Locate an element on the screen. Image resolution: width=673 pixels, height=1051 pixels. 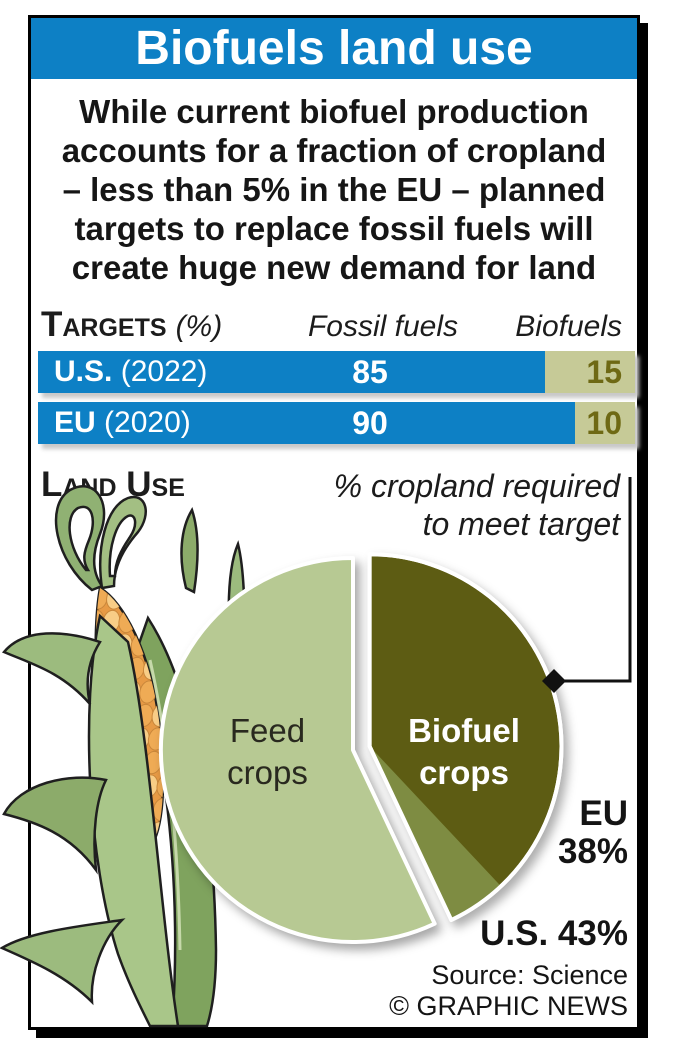
eu-callout-value: 38% is located at coordinates (592, 851).